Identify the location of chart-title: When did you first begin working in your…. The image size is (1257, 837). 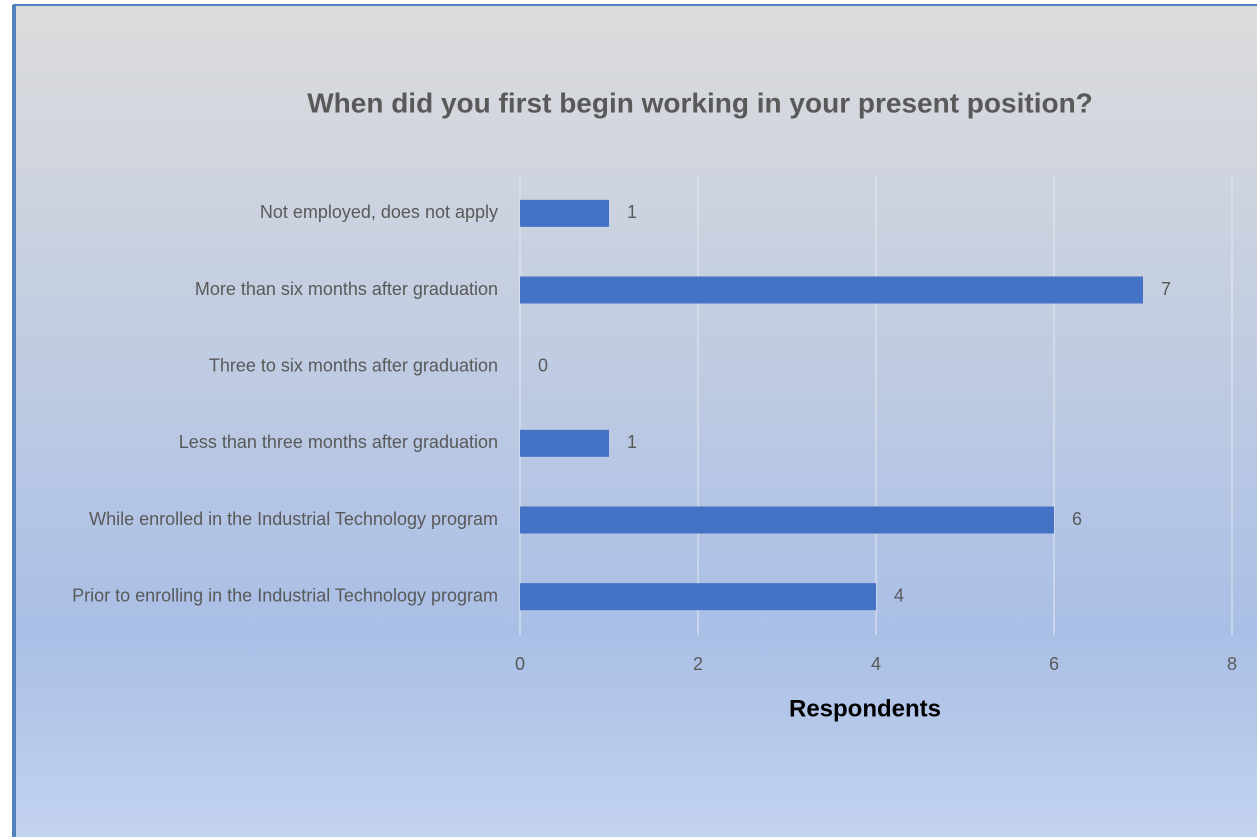
(700, 102).